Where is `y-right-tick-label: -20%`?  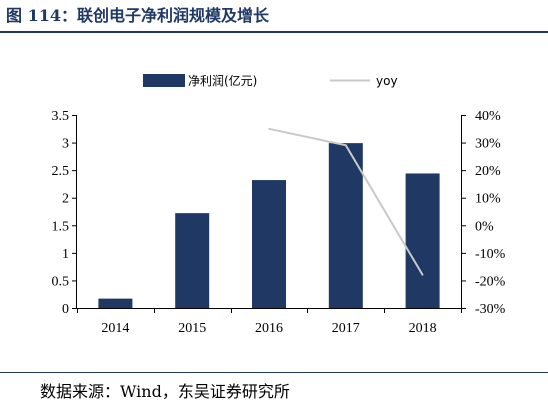 y-right-tick-label: -20% is located at coordinates (490, 281).